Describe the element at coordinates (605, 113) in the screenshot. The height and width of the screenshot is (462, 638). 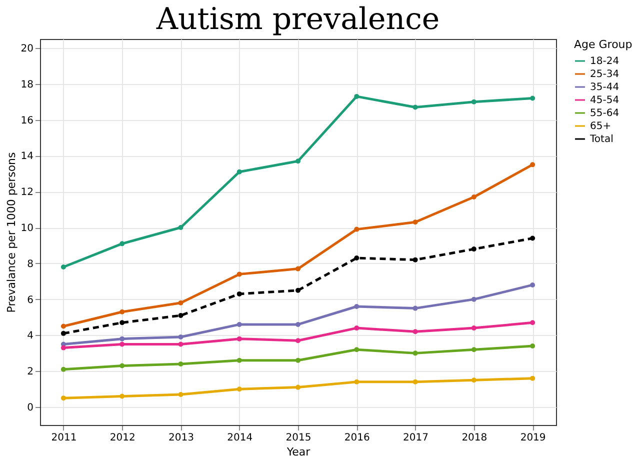
I see `legend-label: 55-64` at that location.